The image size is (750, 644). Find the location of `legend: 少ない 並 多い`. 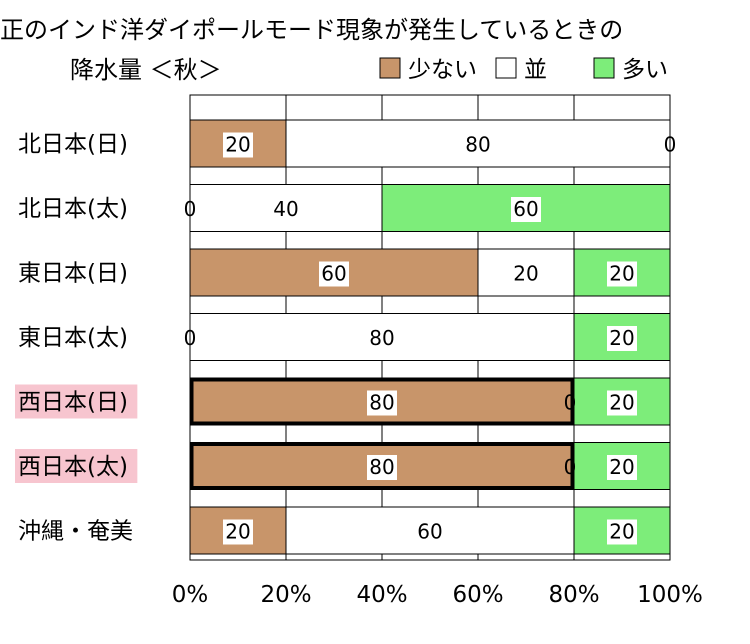

legend: 少ない 並 多い is located at coordinates (523, 70).